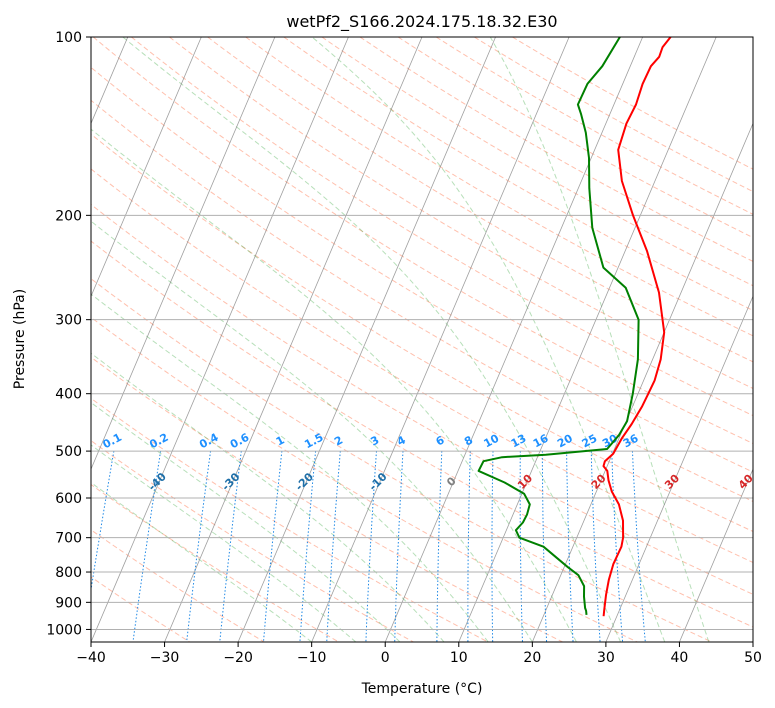 The height and width of the screenshot is (708, 775). Describe the element at coordinates (68, 334) in the screenshot. I see `y-axis: 100 200 300 400 500 600 700 800 900 1000` at that location.